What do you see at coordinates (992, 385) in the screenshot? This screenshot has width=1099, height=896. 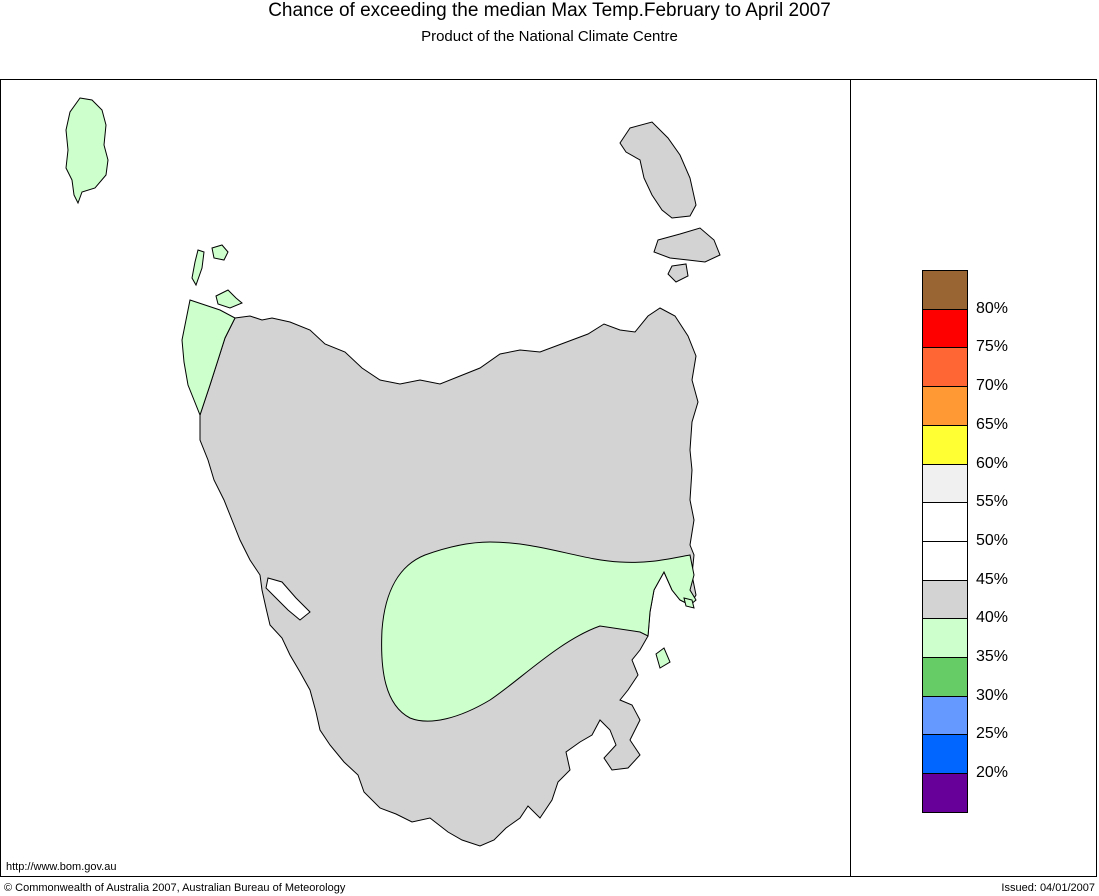 I see `legend-label: 70%` at bounding box center [992, 385].